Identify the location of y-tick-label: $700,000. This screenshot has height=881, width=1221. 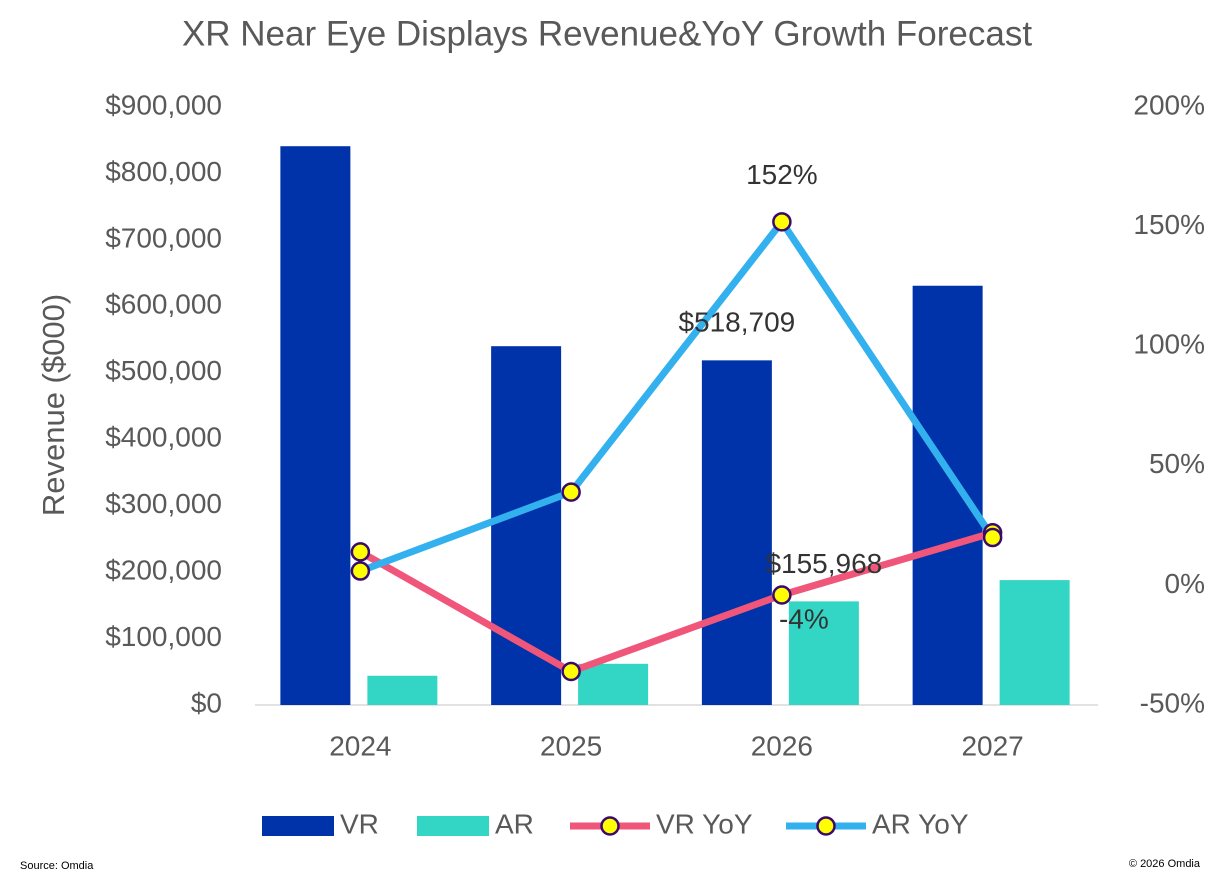
(163, 237).